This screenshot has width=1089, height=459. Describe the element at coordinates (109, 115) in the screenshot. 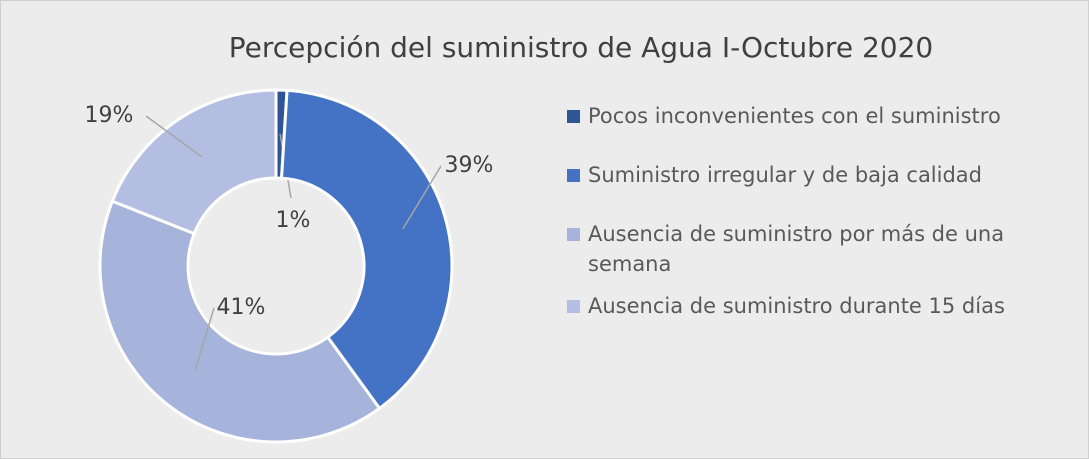

I see `data-label: 19%` at that location.